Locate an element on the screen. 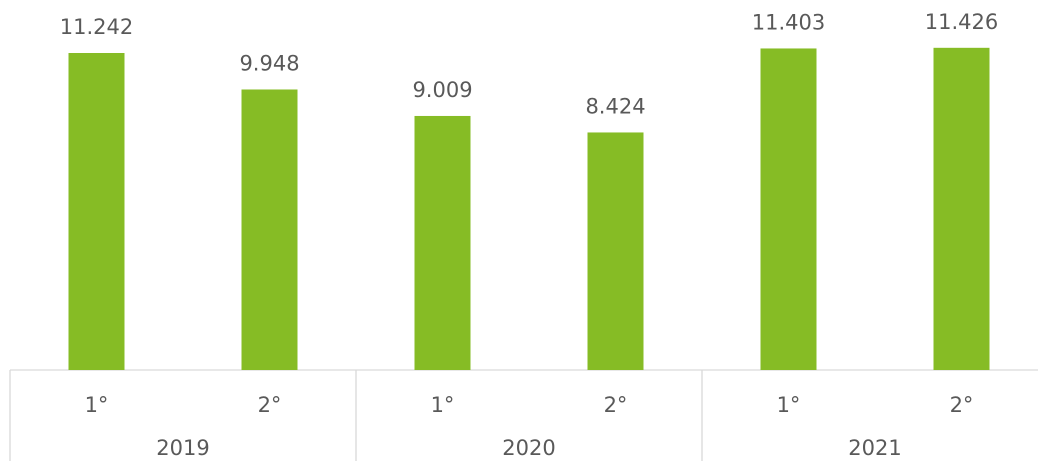 The height and width of the screenshot is (461, 1038). data-label: 8.424 is located at coordinates (615, 106).